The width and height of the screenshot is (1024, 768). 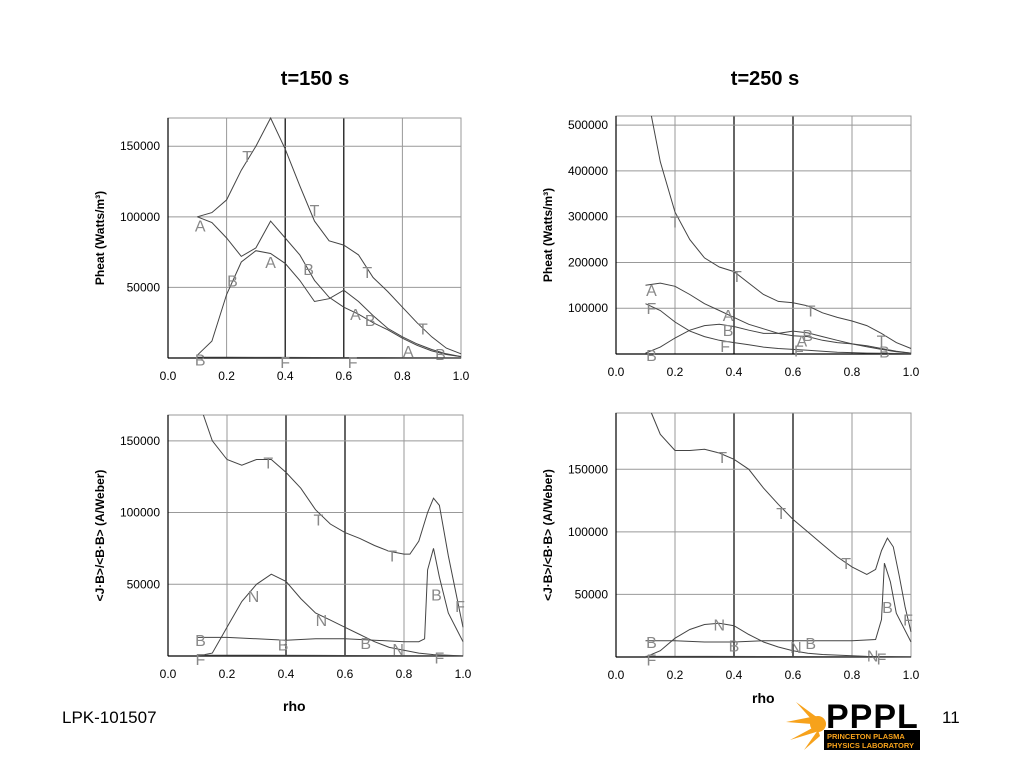 I want to click on panel-title-t150: t=150 s, so click(x=315, y=79).